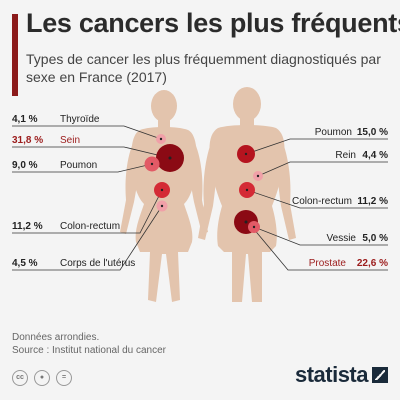 The height and width of the screenshot is (400, 400). I want to click on bubble-center-poumon-f, so click(152, 164).